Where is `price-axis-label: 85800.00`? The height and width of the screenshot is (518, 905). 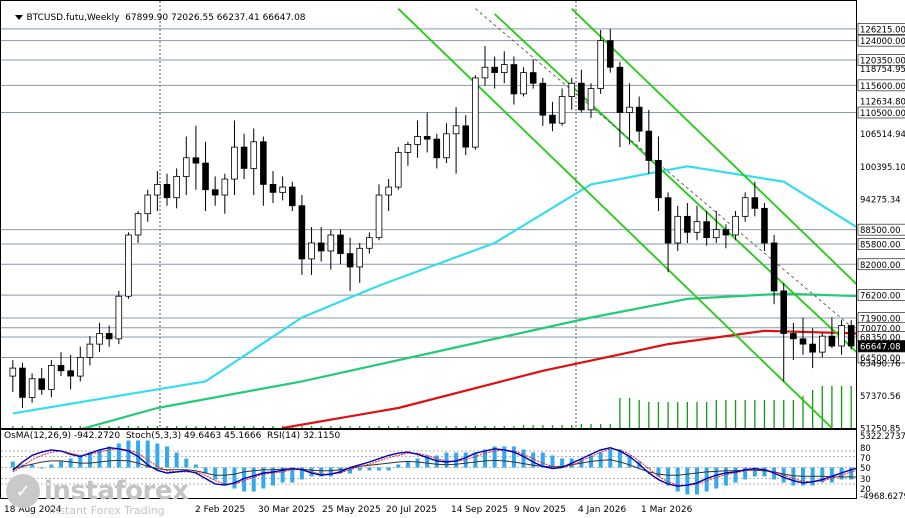 price-axis-label: 85800.00 is located at coordinates (880, 246).